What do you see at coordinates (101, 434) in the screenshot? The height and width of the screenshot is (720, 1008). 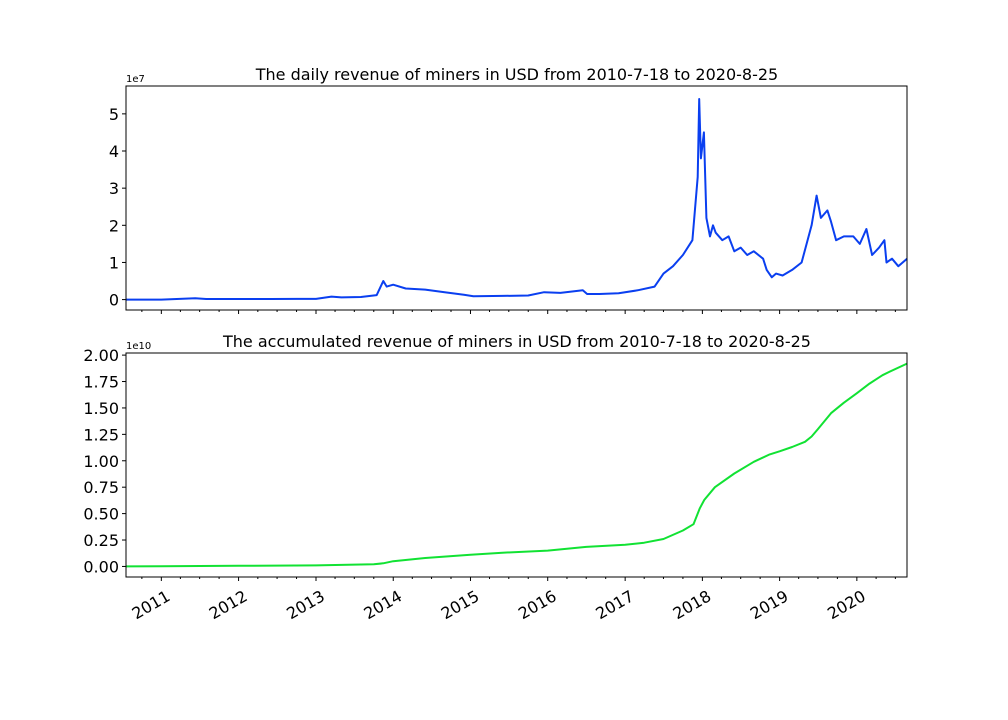 I see `y-tick-label: 1.25` at bounding box center [101, 434].